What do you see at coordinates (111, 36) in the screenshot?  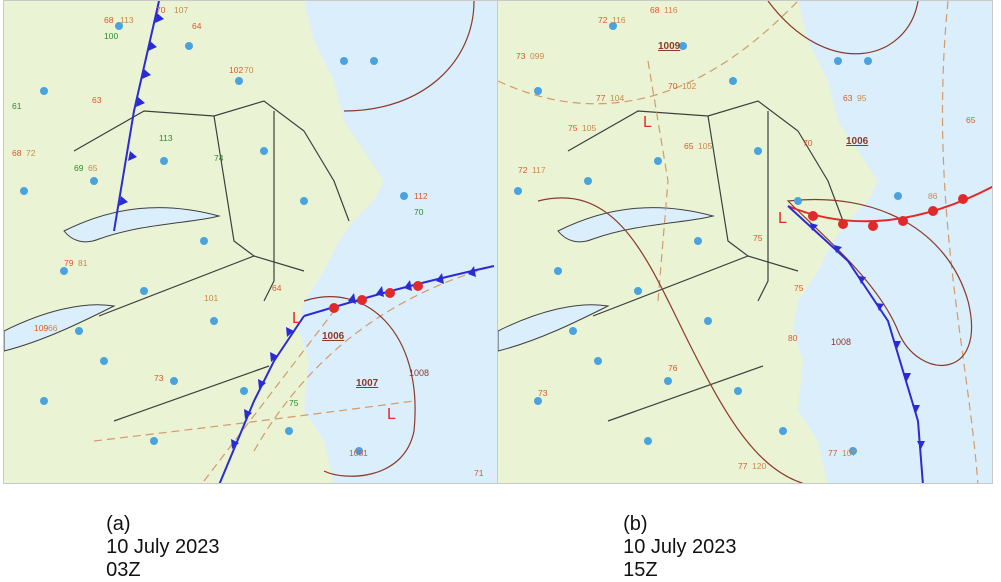 I see `obs: 100` at bounding box center [111, 36].